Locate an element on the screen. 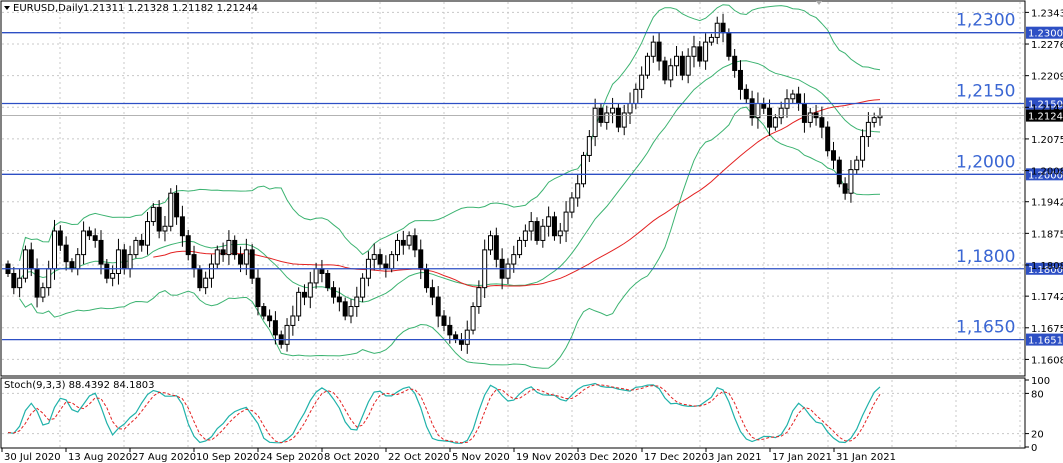  stochastic-tick-label: 0 is located at coordinates (1034, 448).